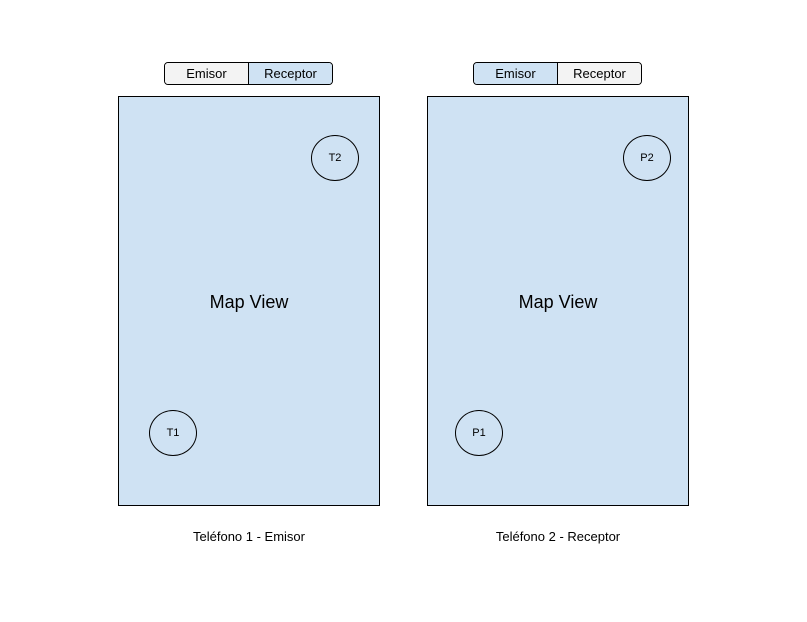  I want to click on phone-caption: Teléfono 1 - Emisor, so click(249, 536).